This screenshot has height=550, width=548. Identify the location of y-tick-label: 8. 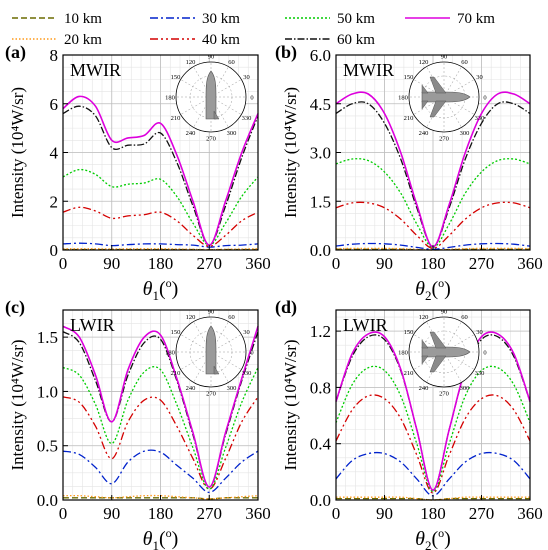
(54, 55).